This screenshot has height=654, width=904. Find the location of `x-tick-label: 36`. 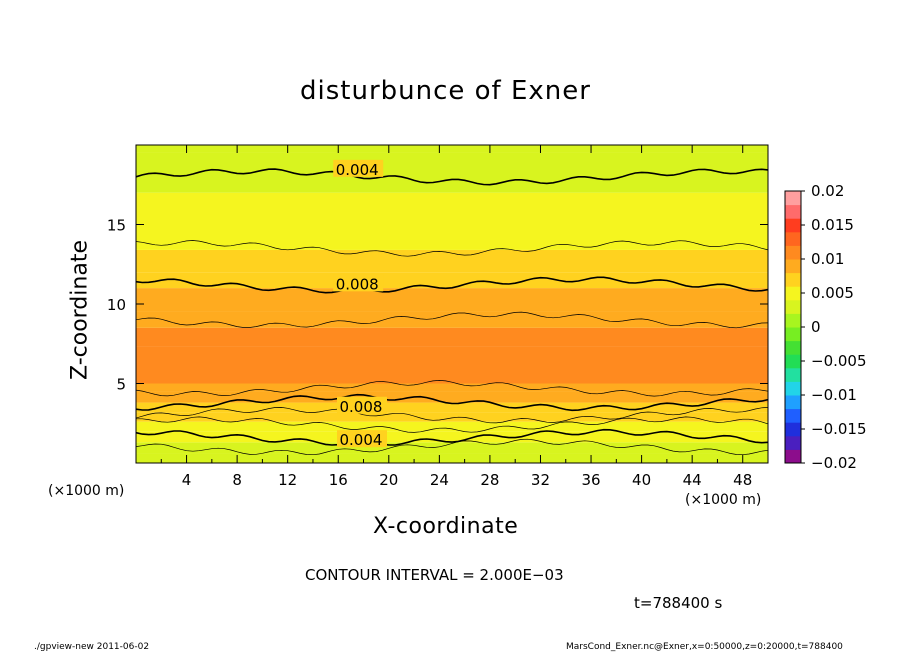

x-tick-label: 36 is located at coordinates (590, 480).